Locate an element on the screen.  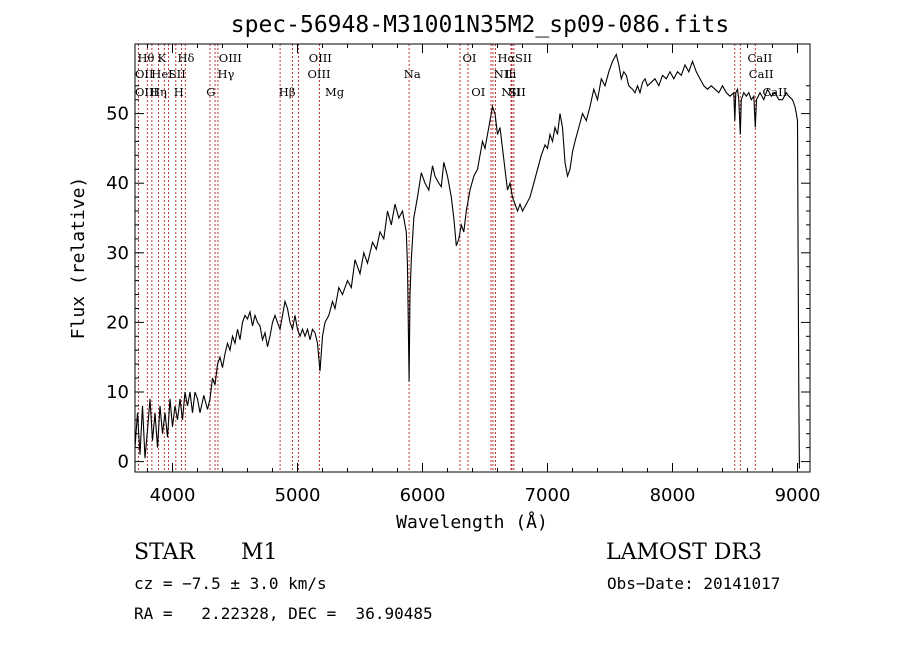
object-subclass: M1 is located at coordinates (259, 552).